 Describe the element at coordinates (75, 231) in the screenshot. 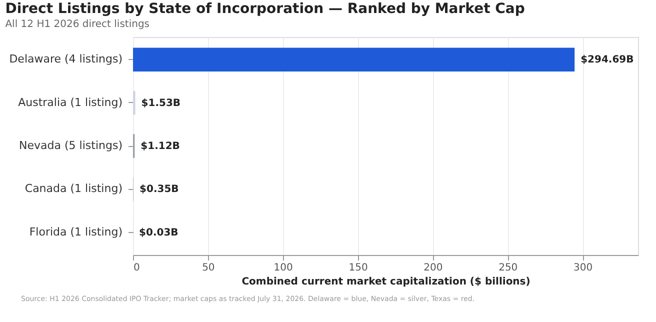

I see `y-tick-label: Florida (1 listing)` at that location.